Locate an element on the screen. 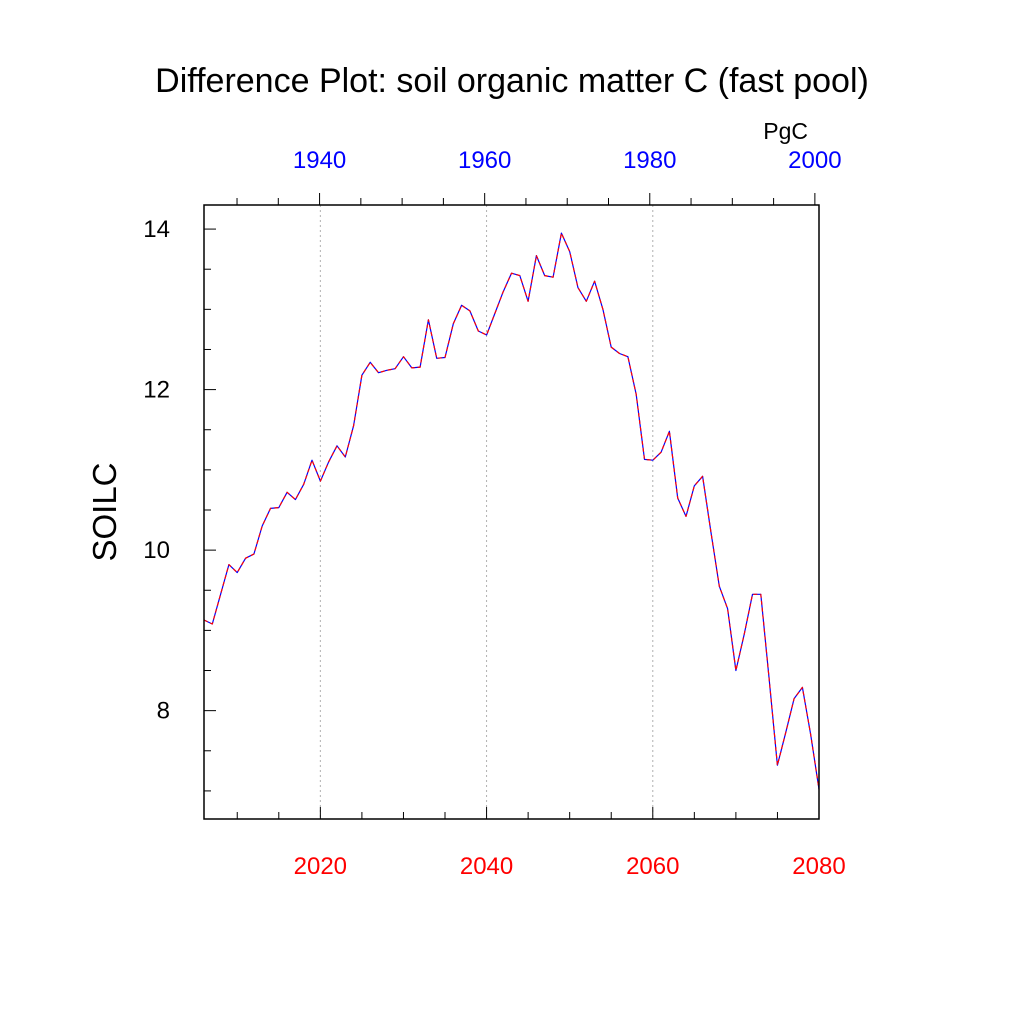 Image resolution: width=1024 pixels, height=1029 pixels. y-tick-label: 8 is located at coordinates (163, 711).